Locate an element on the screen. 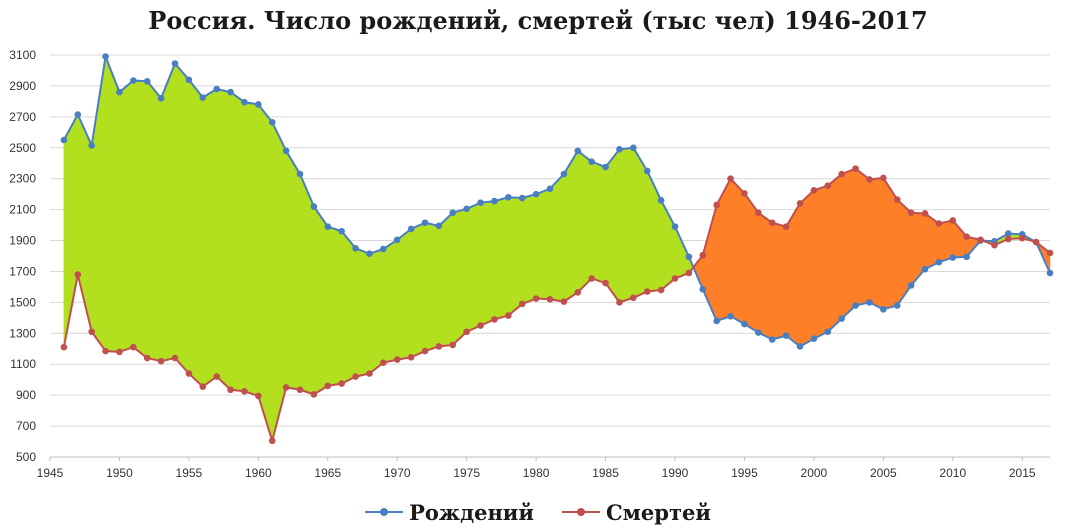  point-births-1997 is located at coordinates (772, 339).